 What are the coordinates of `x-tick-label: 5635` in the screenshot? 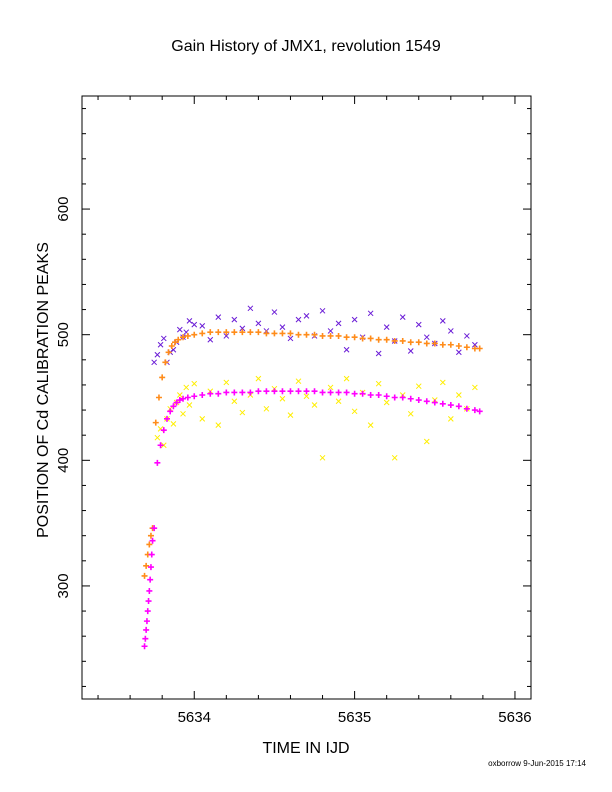 It's located at (354, 717).